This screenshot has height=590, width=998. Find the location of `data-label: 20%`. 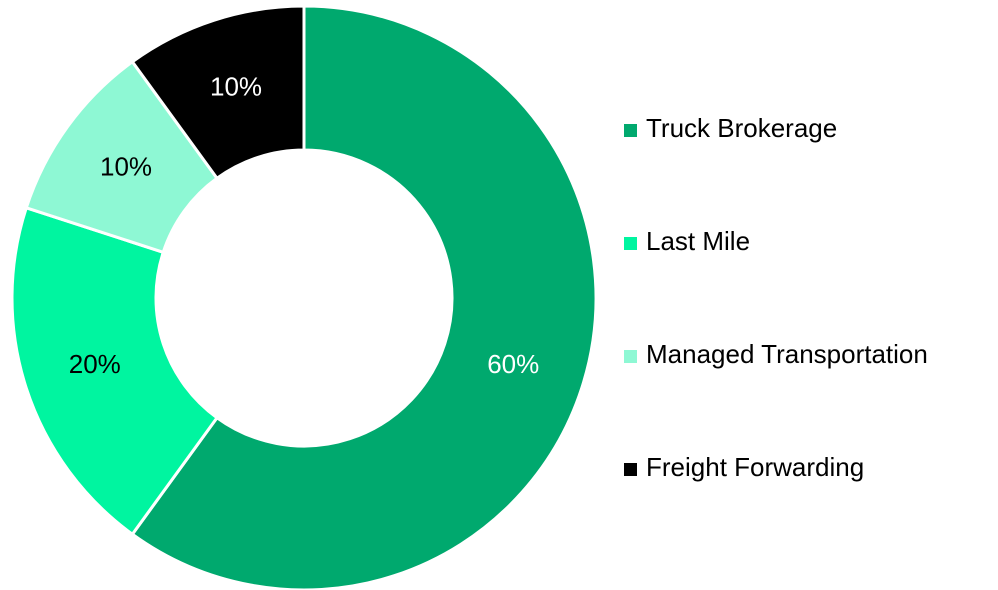

data-label: 20% is located at coordinates (95, 364).